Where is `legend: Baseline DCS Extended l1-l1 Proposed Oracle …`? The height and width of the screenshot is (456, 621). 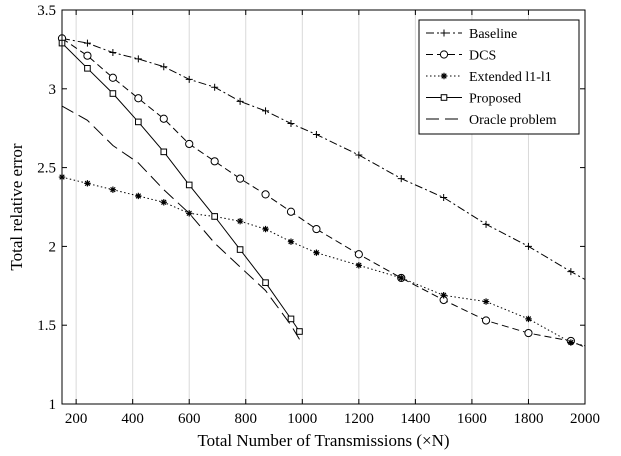 legend: Baseline DCS Extended l1-l1 Proposed Oracle … is located at coordinates (499, 77).